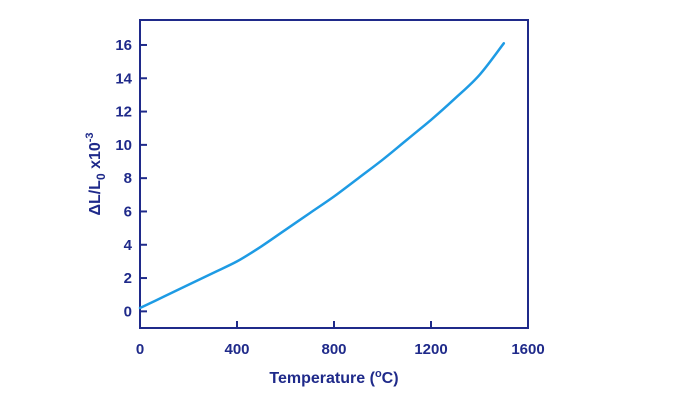 The width and height of the screenshot is (678, 402). I want to click on x-tick-label: 1600, so click(527, 349).